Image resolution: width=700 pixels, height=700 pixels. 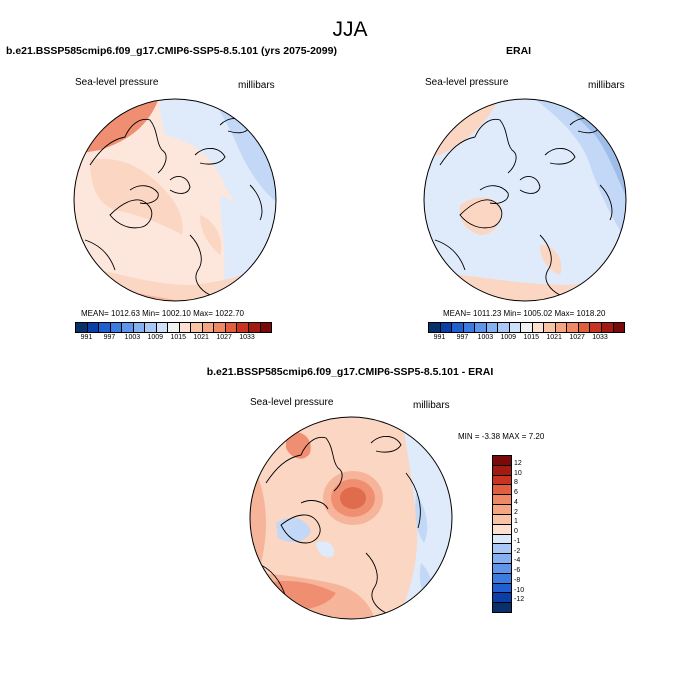 I want to click on panel2-units-label: millibars, so click(x=606, y=85).